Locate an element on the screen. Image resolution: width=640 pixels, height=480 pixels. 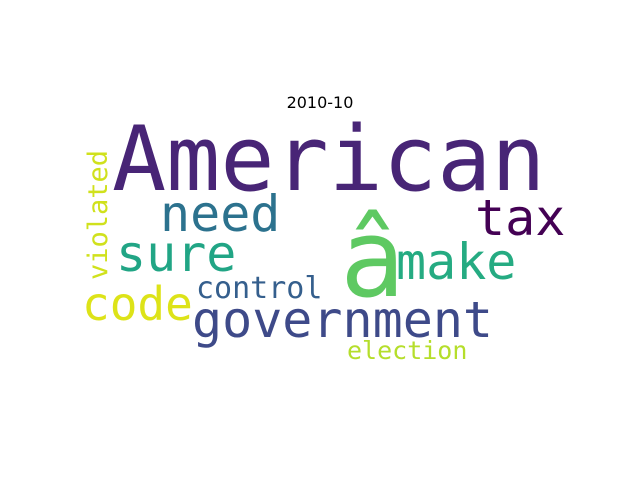
word-tax: tax is located at coordinates (520, 218).